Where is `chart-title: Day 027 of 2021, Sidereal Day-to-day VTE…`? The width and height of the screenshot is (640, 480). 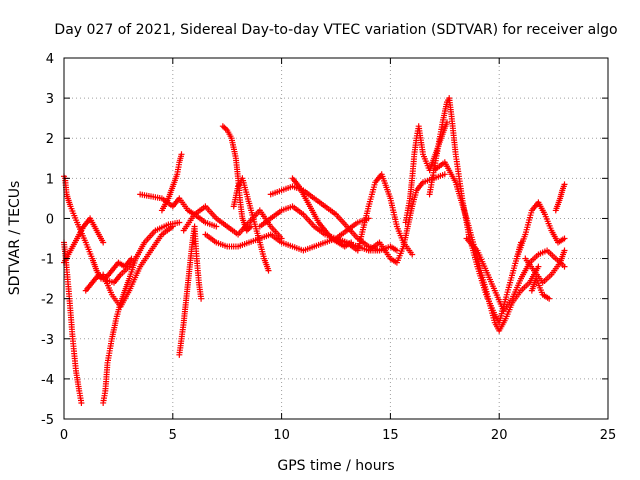
chart-title: Day 027 of 2021, Sidereal Day-to-day VTE… is located at coordinates (335, 30).